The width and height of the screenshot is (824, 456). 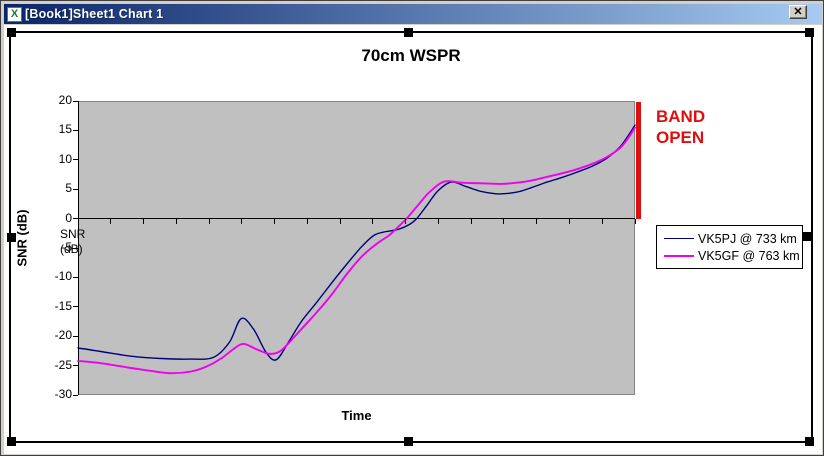 What do you see at coordinates (63, 276) in the screenshot?
I see `y-axis-tick-label: -10` at bounding box center [63, 276].